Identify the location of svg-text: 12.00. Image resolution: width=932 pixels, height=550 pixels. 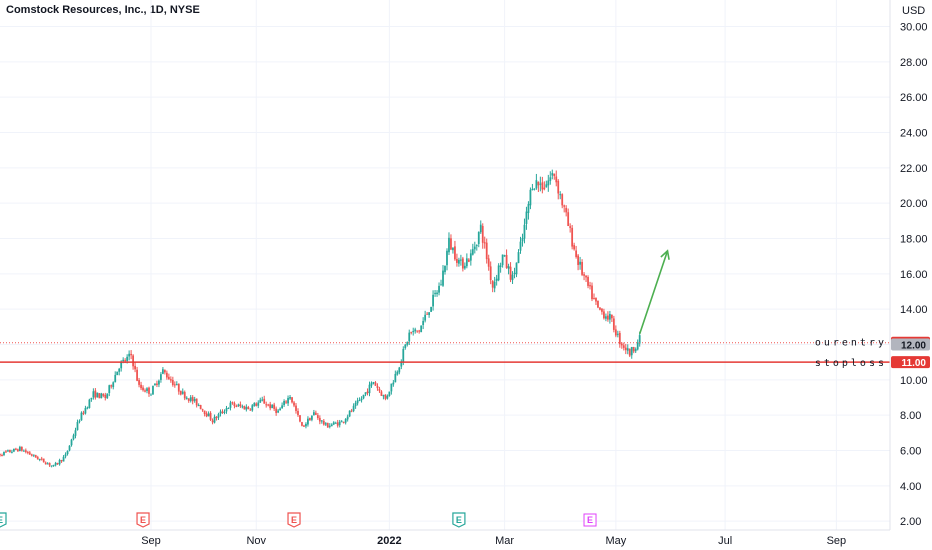
(913, 346).